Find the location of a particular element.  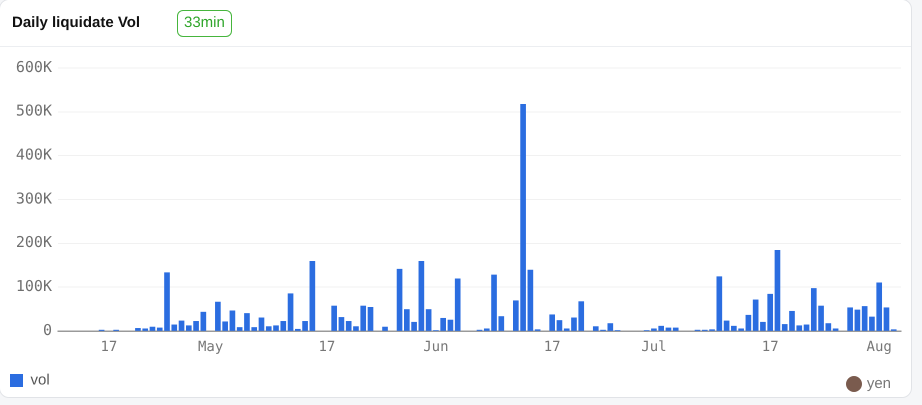

text: yen is located at coordinates (878, 384).